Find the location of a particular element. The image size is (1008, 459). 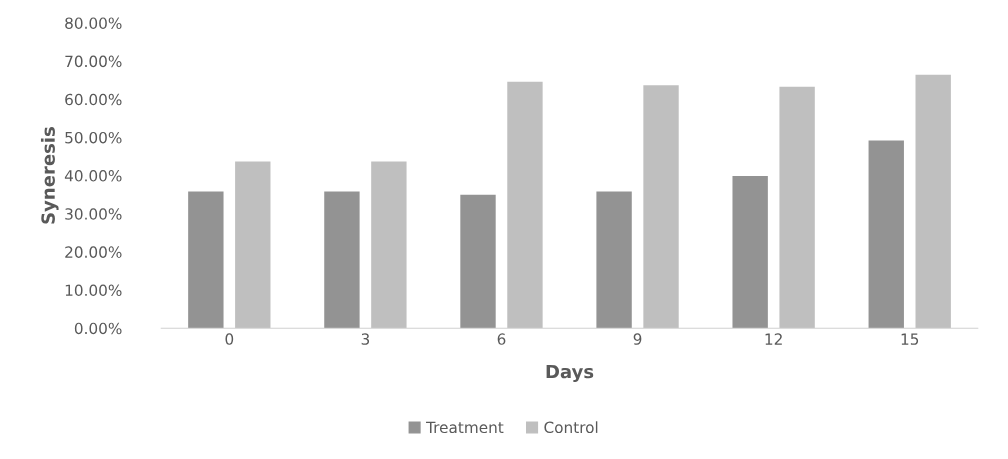

x-tick-label: 12 is located at coordinates (773, 339).